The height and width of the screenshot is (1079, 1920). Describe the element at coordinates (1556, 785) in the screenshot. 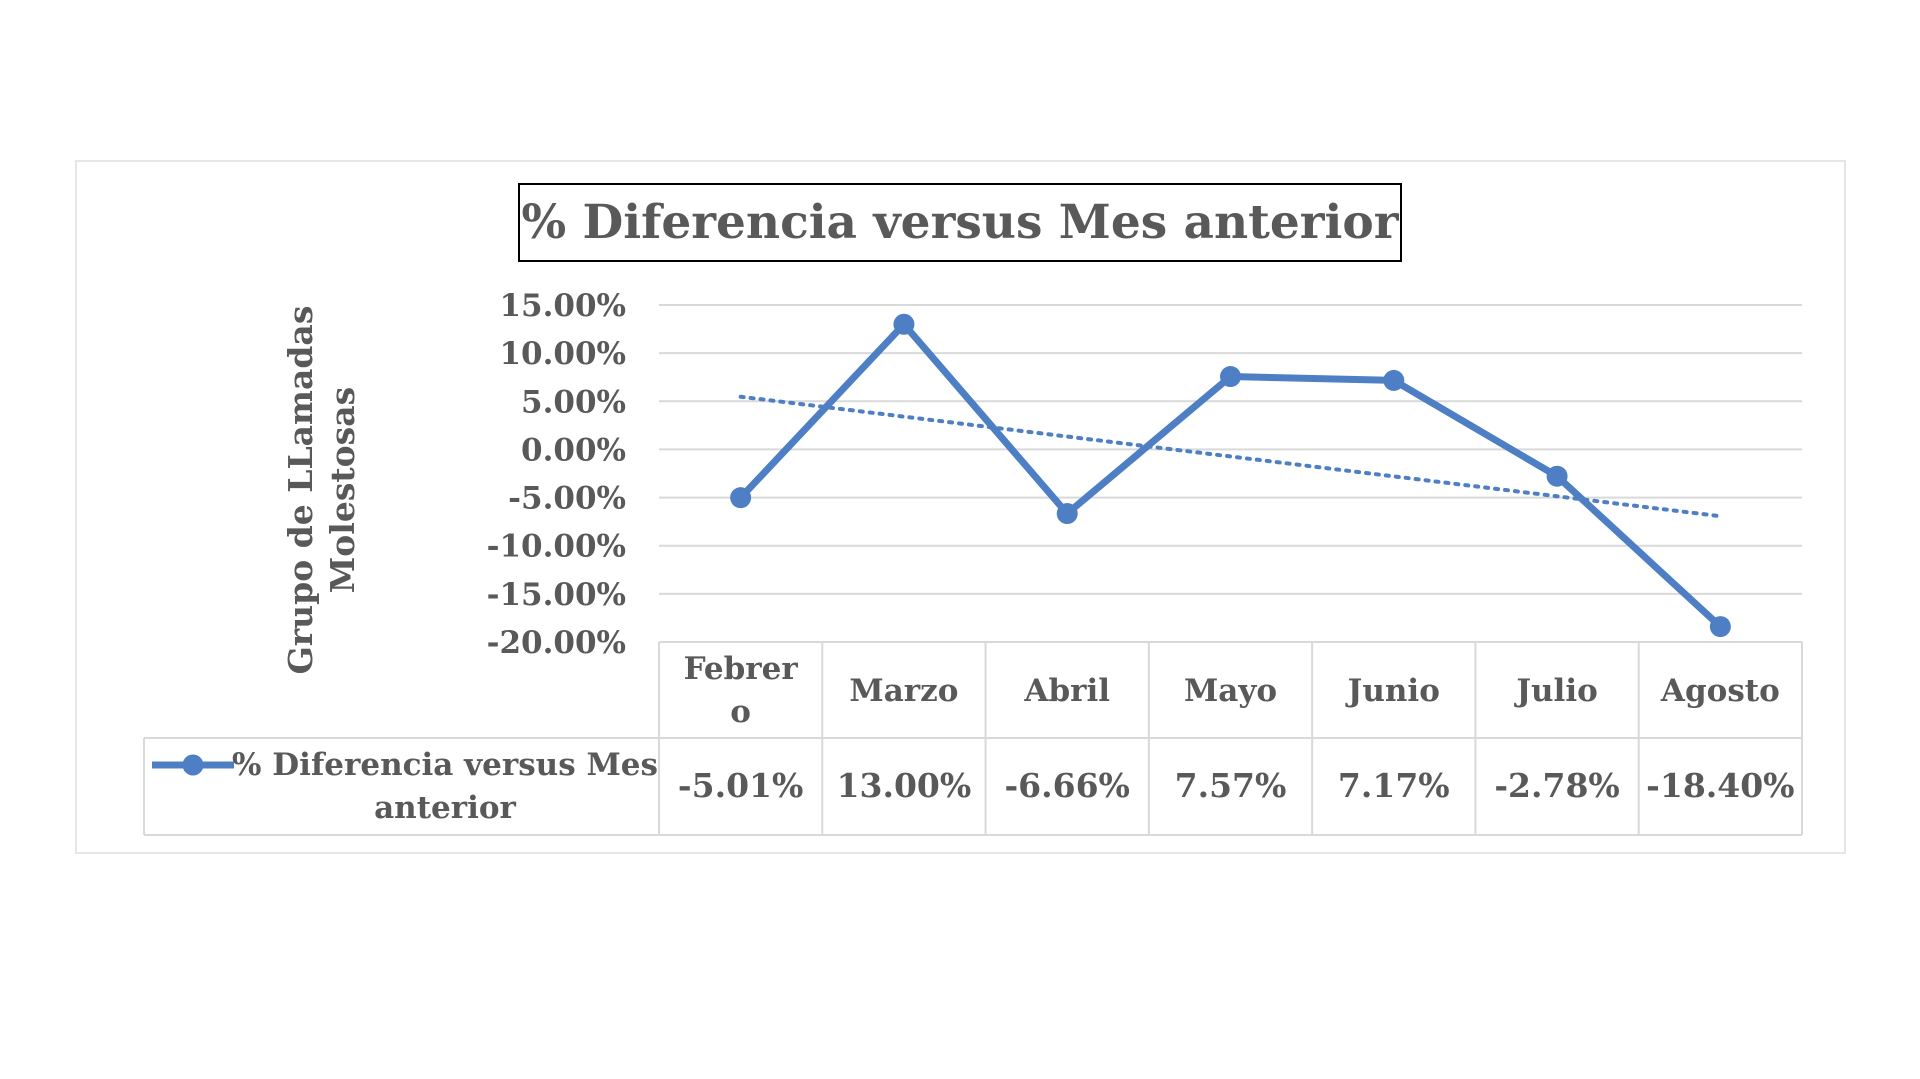

I see `data-table-value: -2.78%` at that location.